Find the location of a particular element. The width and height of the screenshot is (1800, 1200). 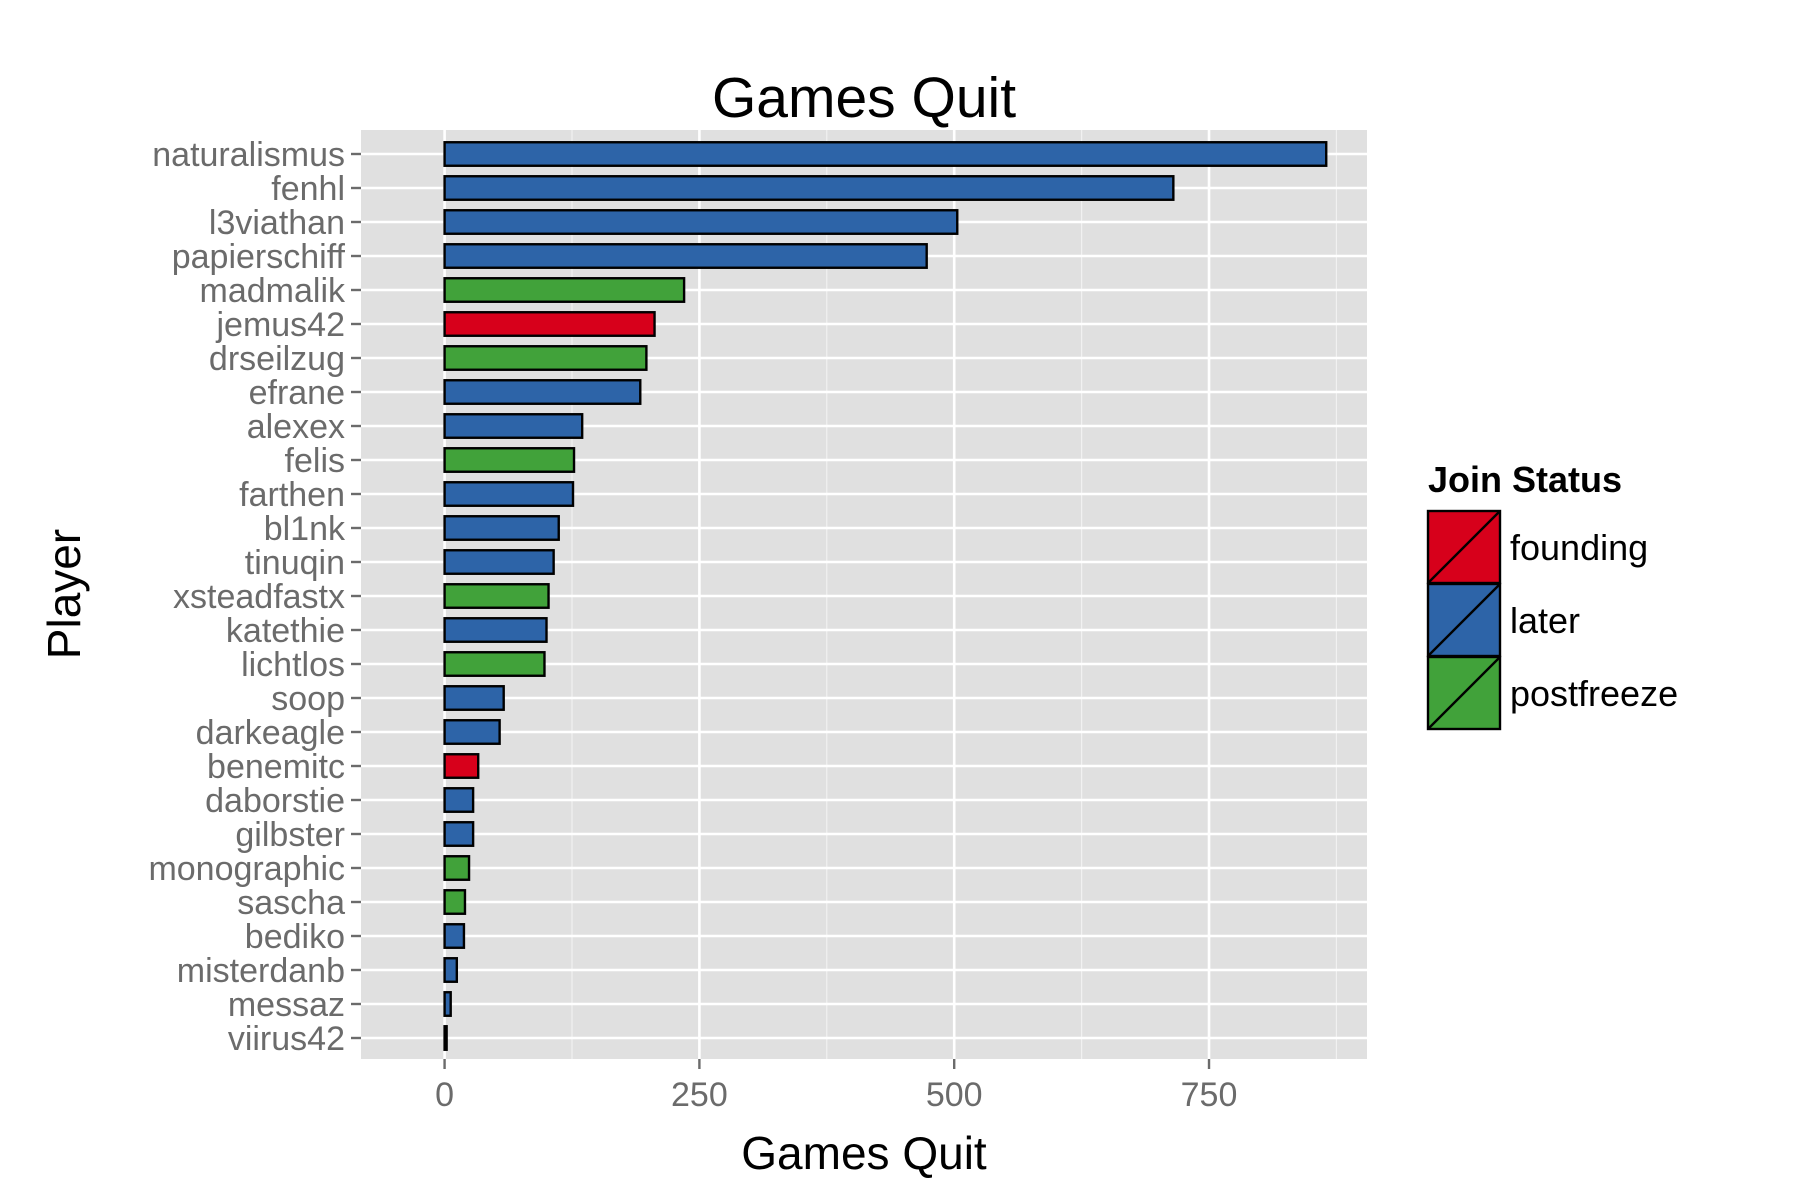

bar-darkeagle is located at coordinates (472, 732).